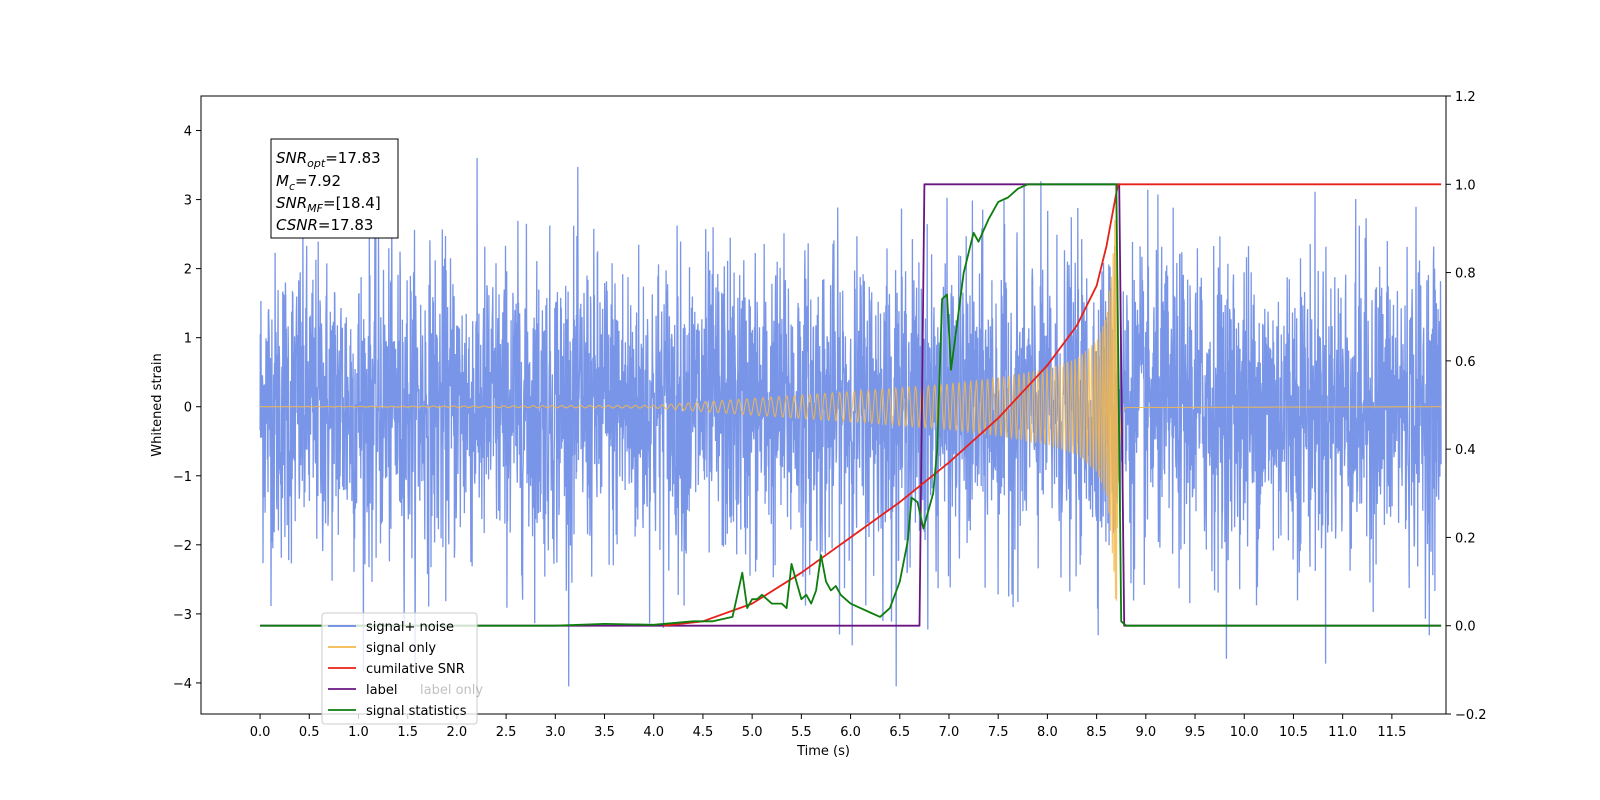 This screenshot has width=1600, height=800. I want to click on x-tick-label: 1.5, so click(407, 732).